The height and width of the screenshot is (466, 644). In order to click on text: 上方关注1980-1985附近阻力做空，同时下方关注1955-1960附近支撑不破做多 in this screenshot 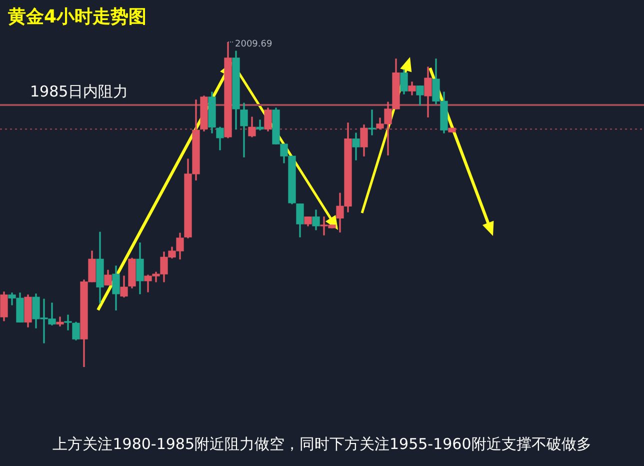, I will do `click(322, 443)`.